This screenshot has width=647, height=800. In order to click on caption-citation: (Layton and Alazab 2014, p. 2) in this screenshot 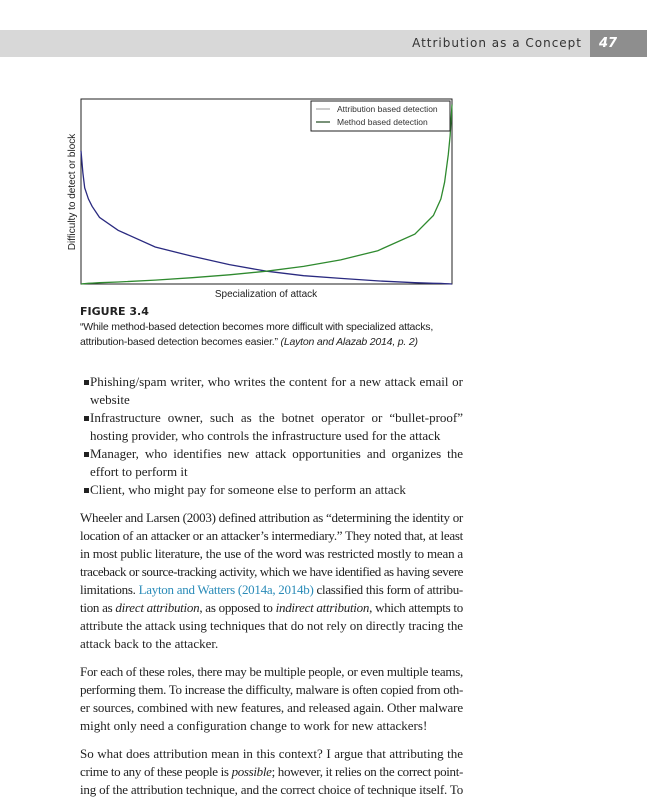, I will do `click(349, 342)`.